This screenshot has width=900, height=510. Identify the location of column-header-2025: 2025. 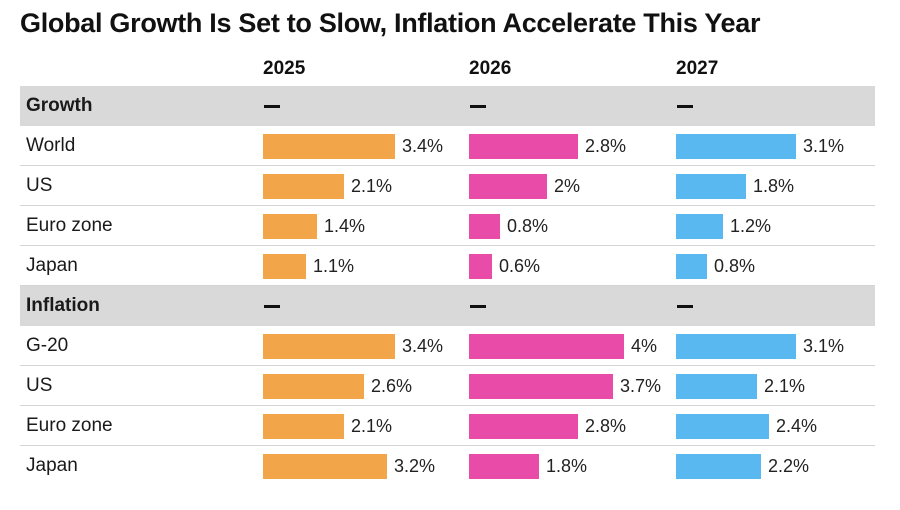
(284, 68).